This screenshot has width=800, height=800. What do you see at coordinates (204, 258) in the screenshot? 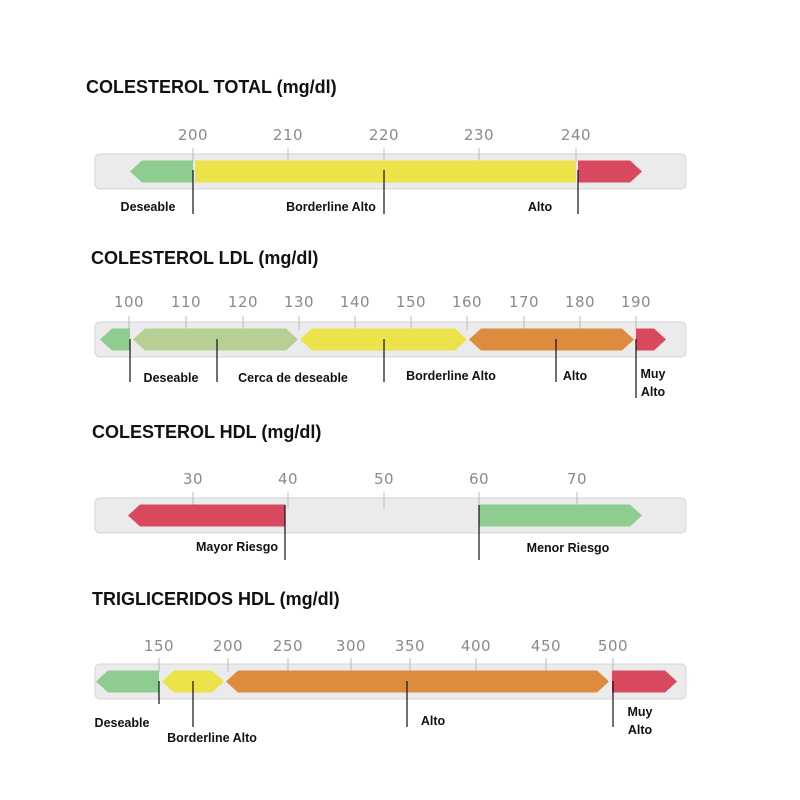
I see `panel-title: COLESTEROL LDL (mg/dl)` at bounding box center [204, 258].